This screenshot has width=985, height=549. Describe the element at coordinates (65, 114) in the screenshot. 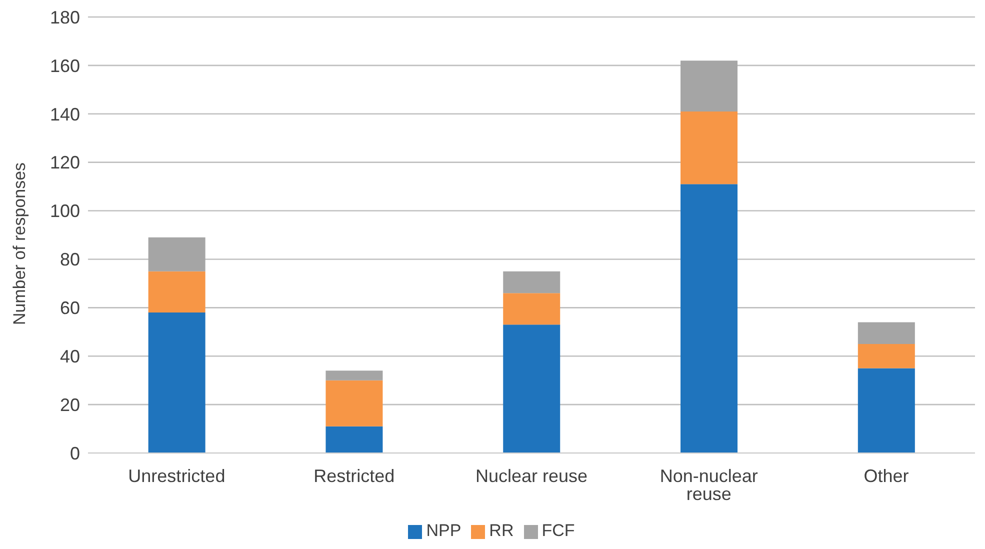

I see `y-tick-label: 140` at that location.